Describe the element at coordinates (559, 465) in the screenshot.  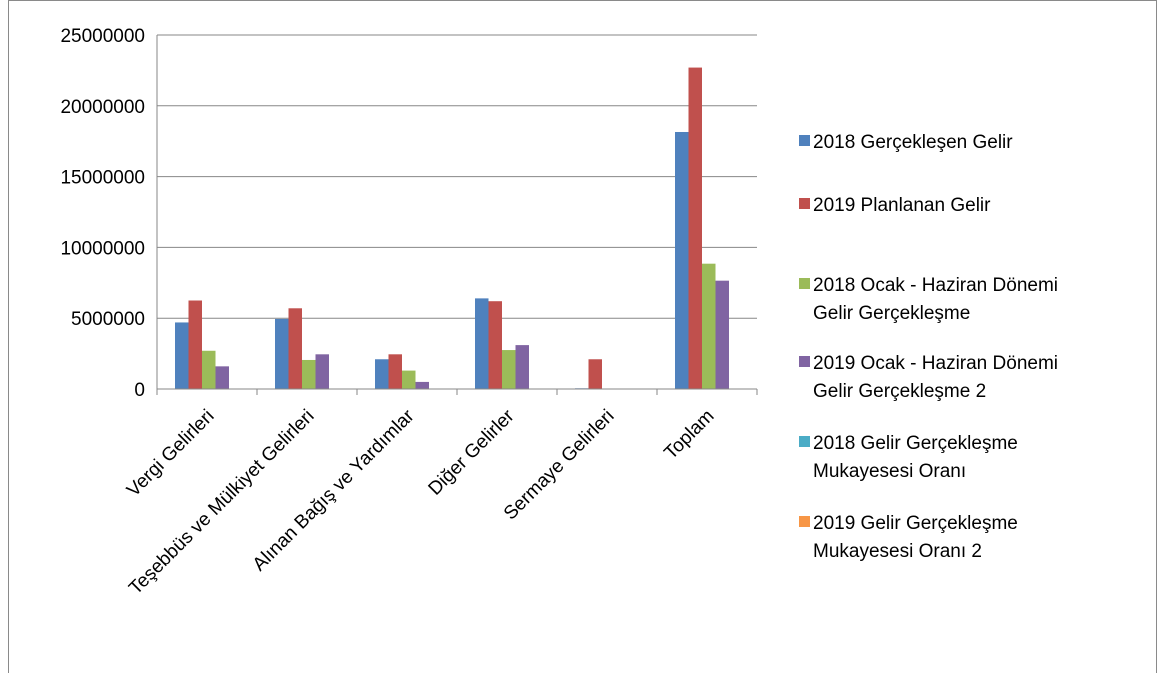
I see `x-tick-label: Sermaye Gelirleri` at that location.